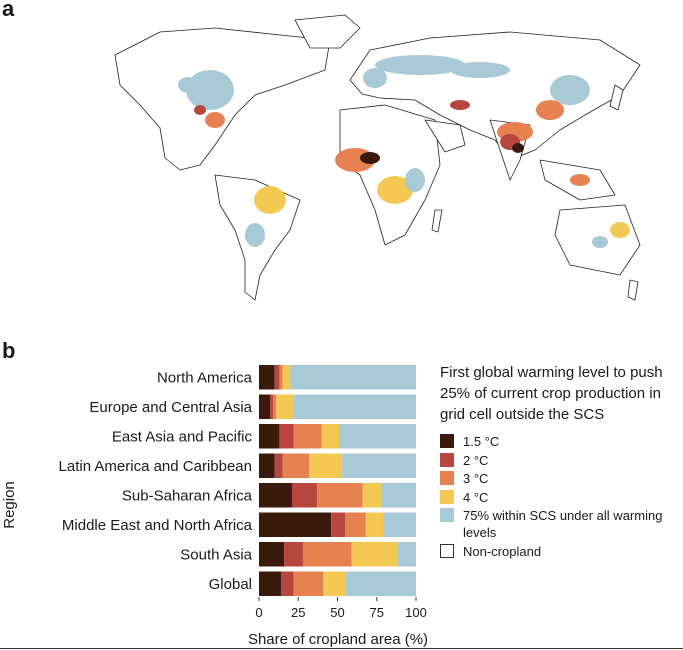 This screenshot has height=650, width=683. What do you see at coordinates (338, 639) in the screenshot?
I see `x-axis-label: Share of cropland area (%)` at bounding box center [338, 639].